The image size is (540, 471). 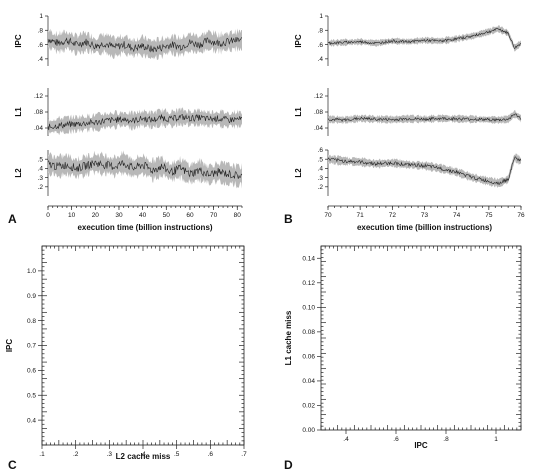 What do you see at coordinates (167, 215) in the screenshot?
I see `x-tick-label: 50` at bounding box center [167, 215].